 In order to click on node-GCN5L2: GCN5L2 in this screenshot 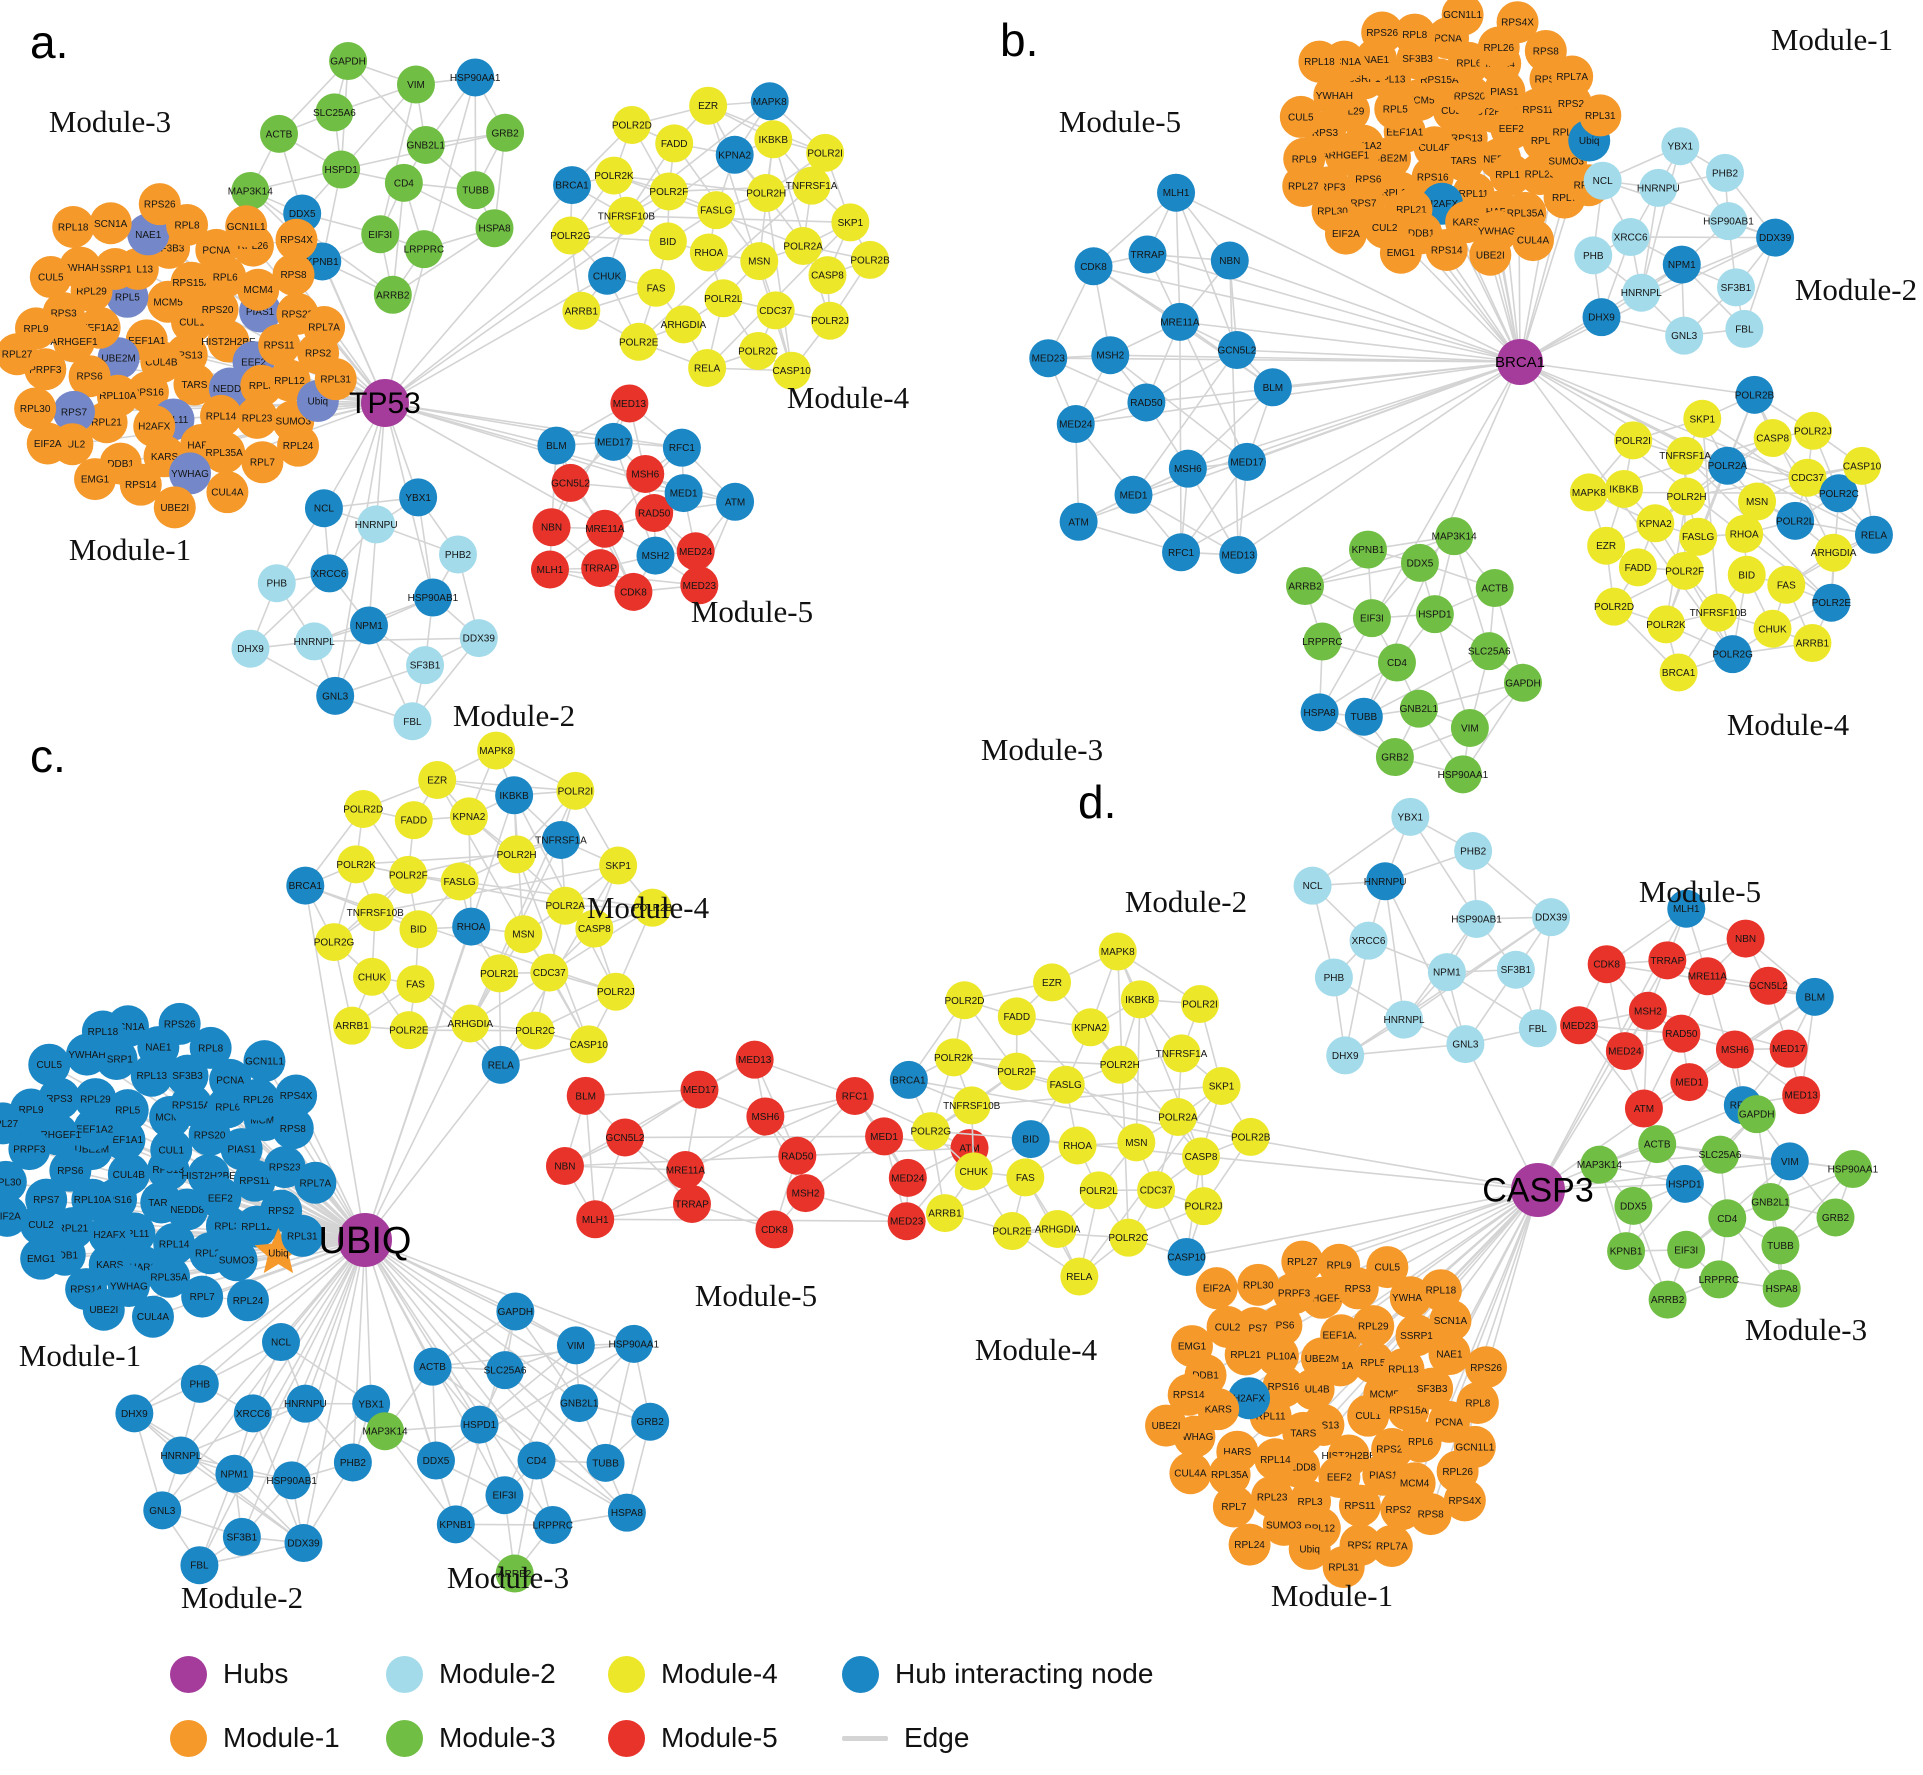, I will do `click(1768, 985)`.